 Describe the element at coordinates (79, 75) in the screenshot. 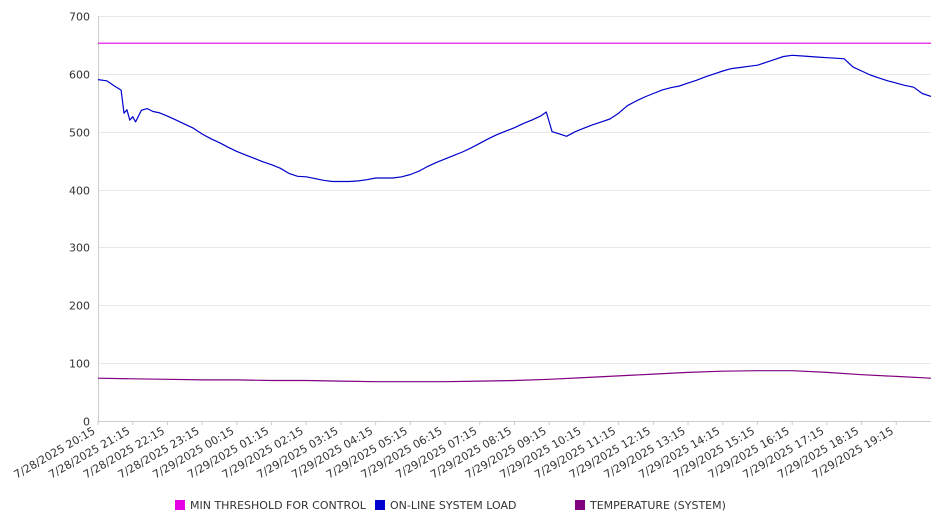

I see `y-tick-label: 600` at that location.